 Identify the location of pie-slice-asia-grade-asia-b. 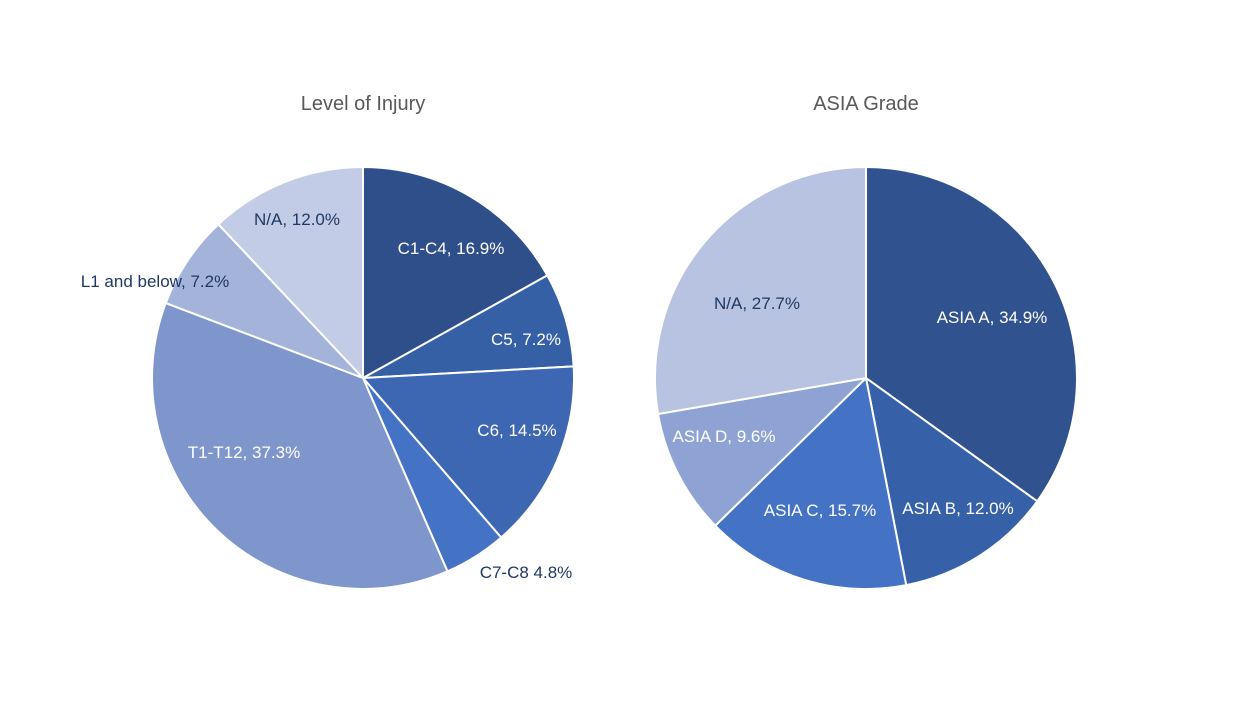
(952, 482).